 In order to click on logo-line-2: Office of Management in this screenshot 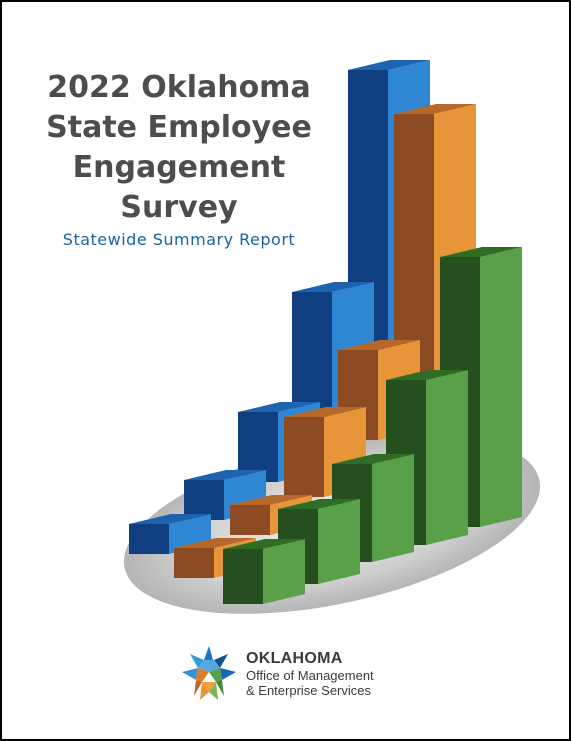, I will do `click(310, 675)`.